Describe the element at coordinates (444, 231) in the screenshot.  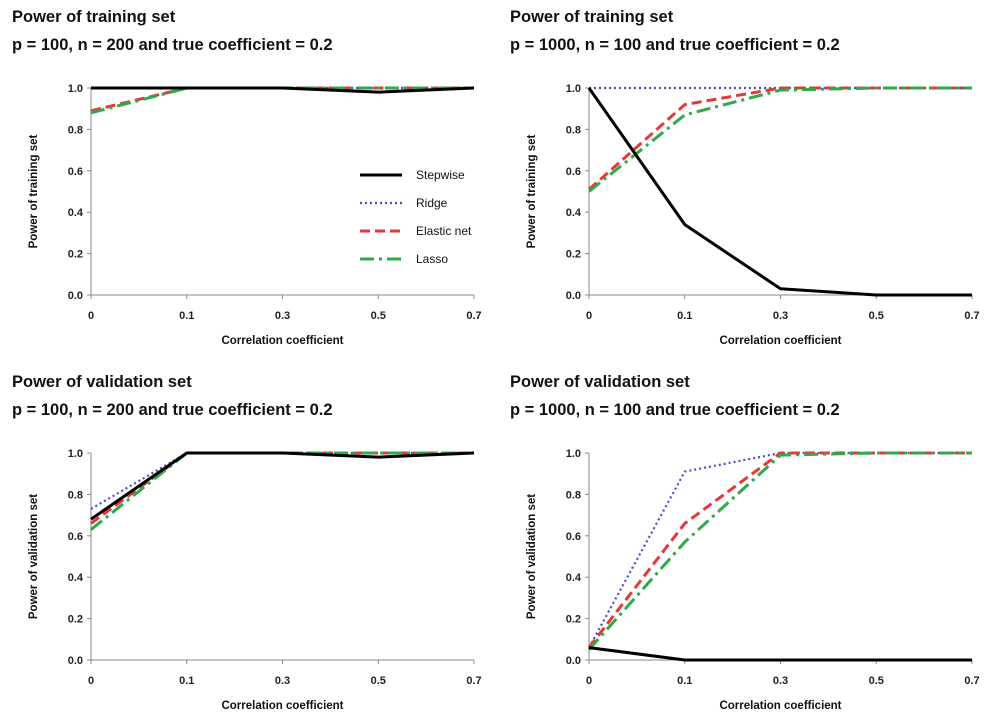
I see `legend-label: Elastic net` at that location.